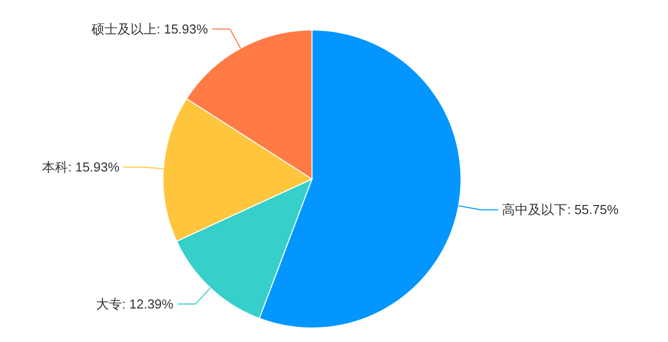 Image resolution: width=668 pixels, height=342 pixels. Describe the element at coordinates (135, 304) in the screenshot. I see `slice-label: 大专: 12.39%` at that location.